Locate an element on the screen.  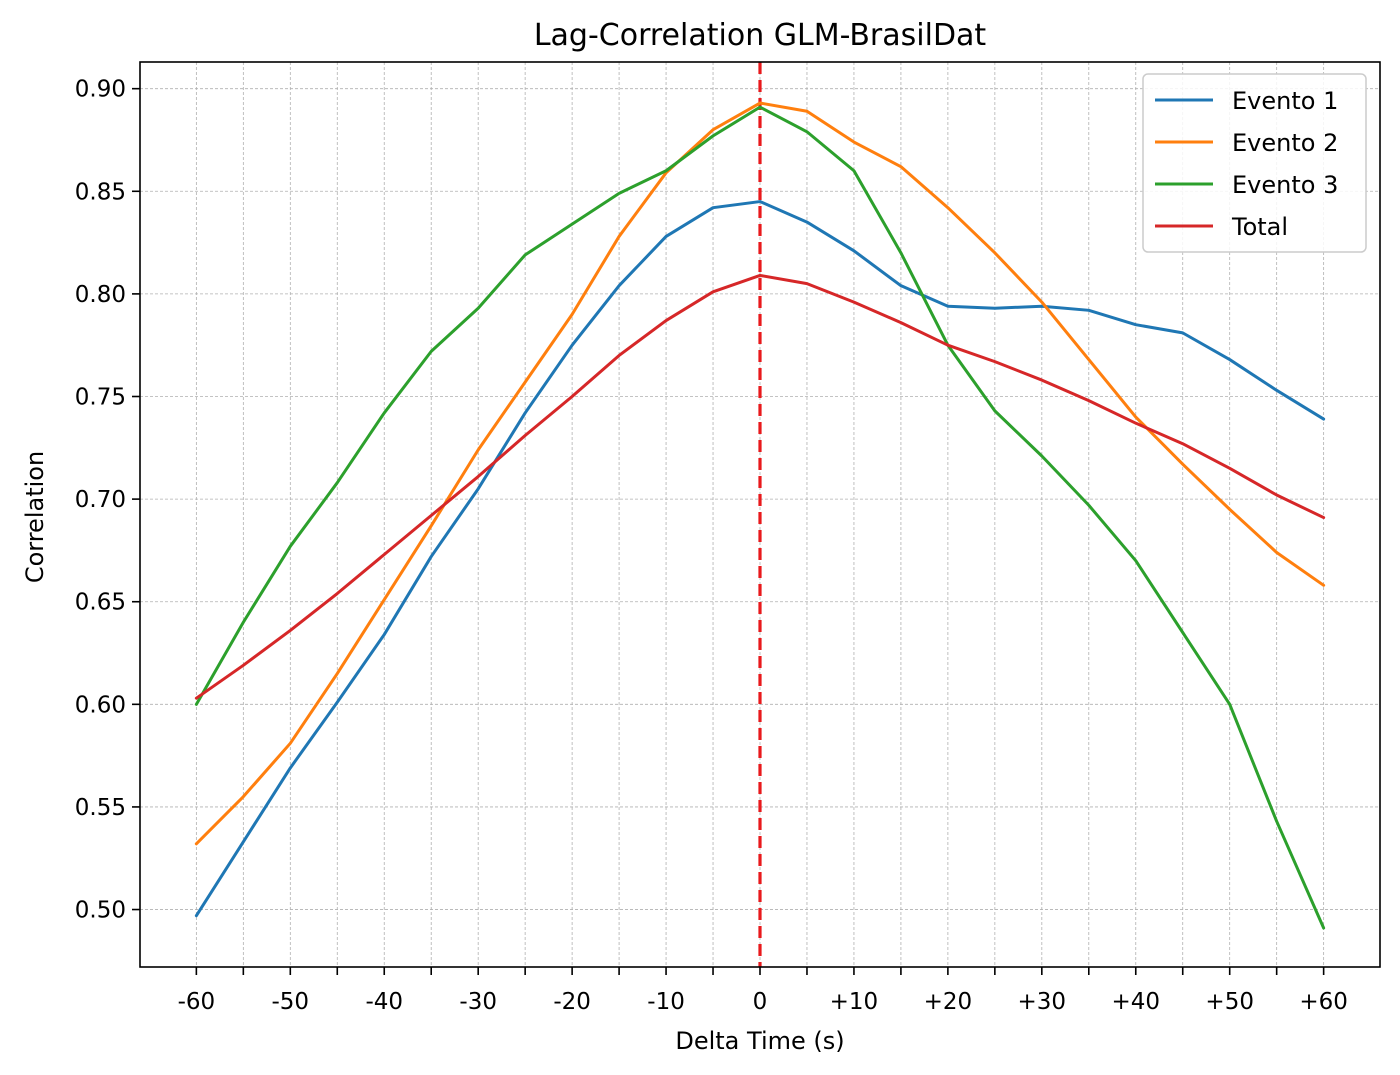
y-tick-label: 0.65 is located at coordinates (100, 603).